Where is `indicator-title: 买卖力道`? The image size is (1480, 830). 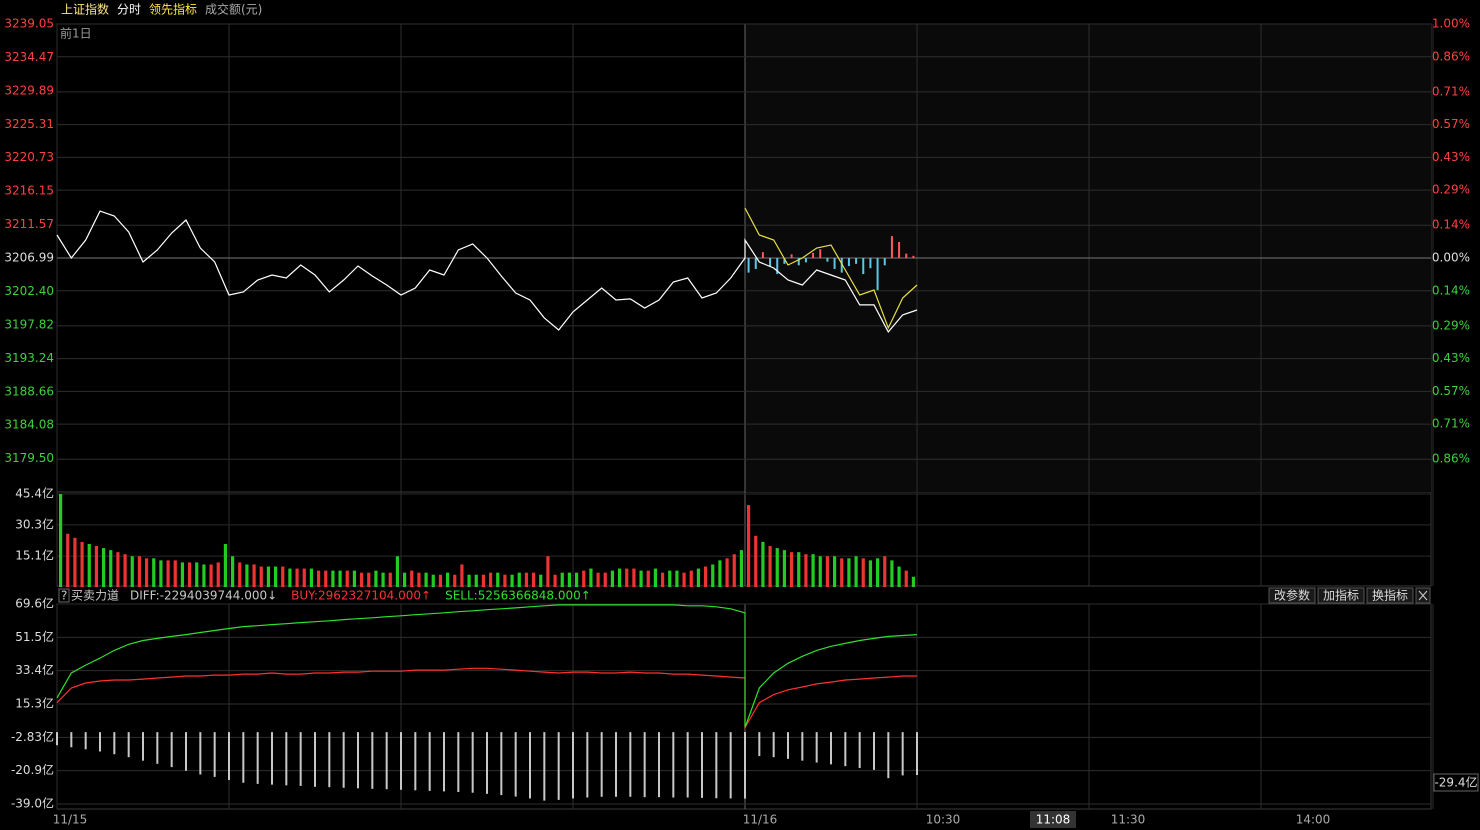 indicator-title: 买卖力道 is located at coordinates (95, 596).